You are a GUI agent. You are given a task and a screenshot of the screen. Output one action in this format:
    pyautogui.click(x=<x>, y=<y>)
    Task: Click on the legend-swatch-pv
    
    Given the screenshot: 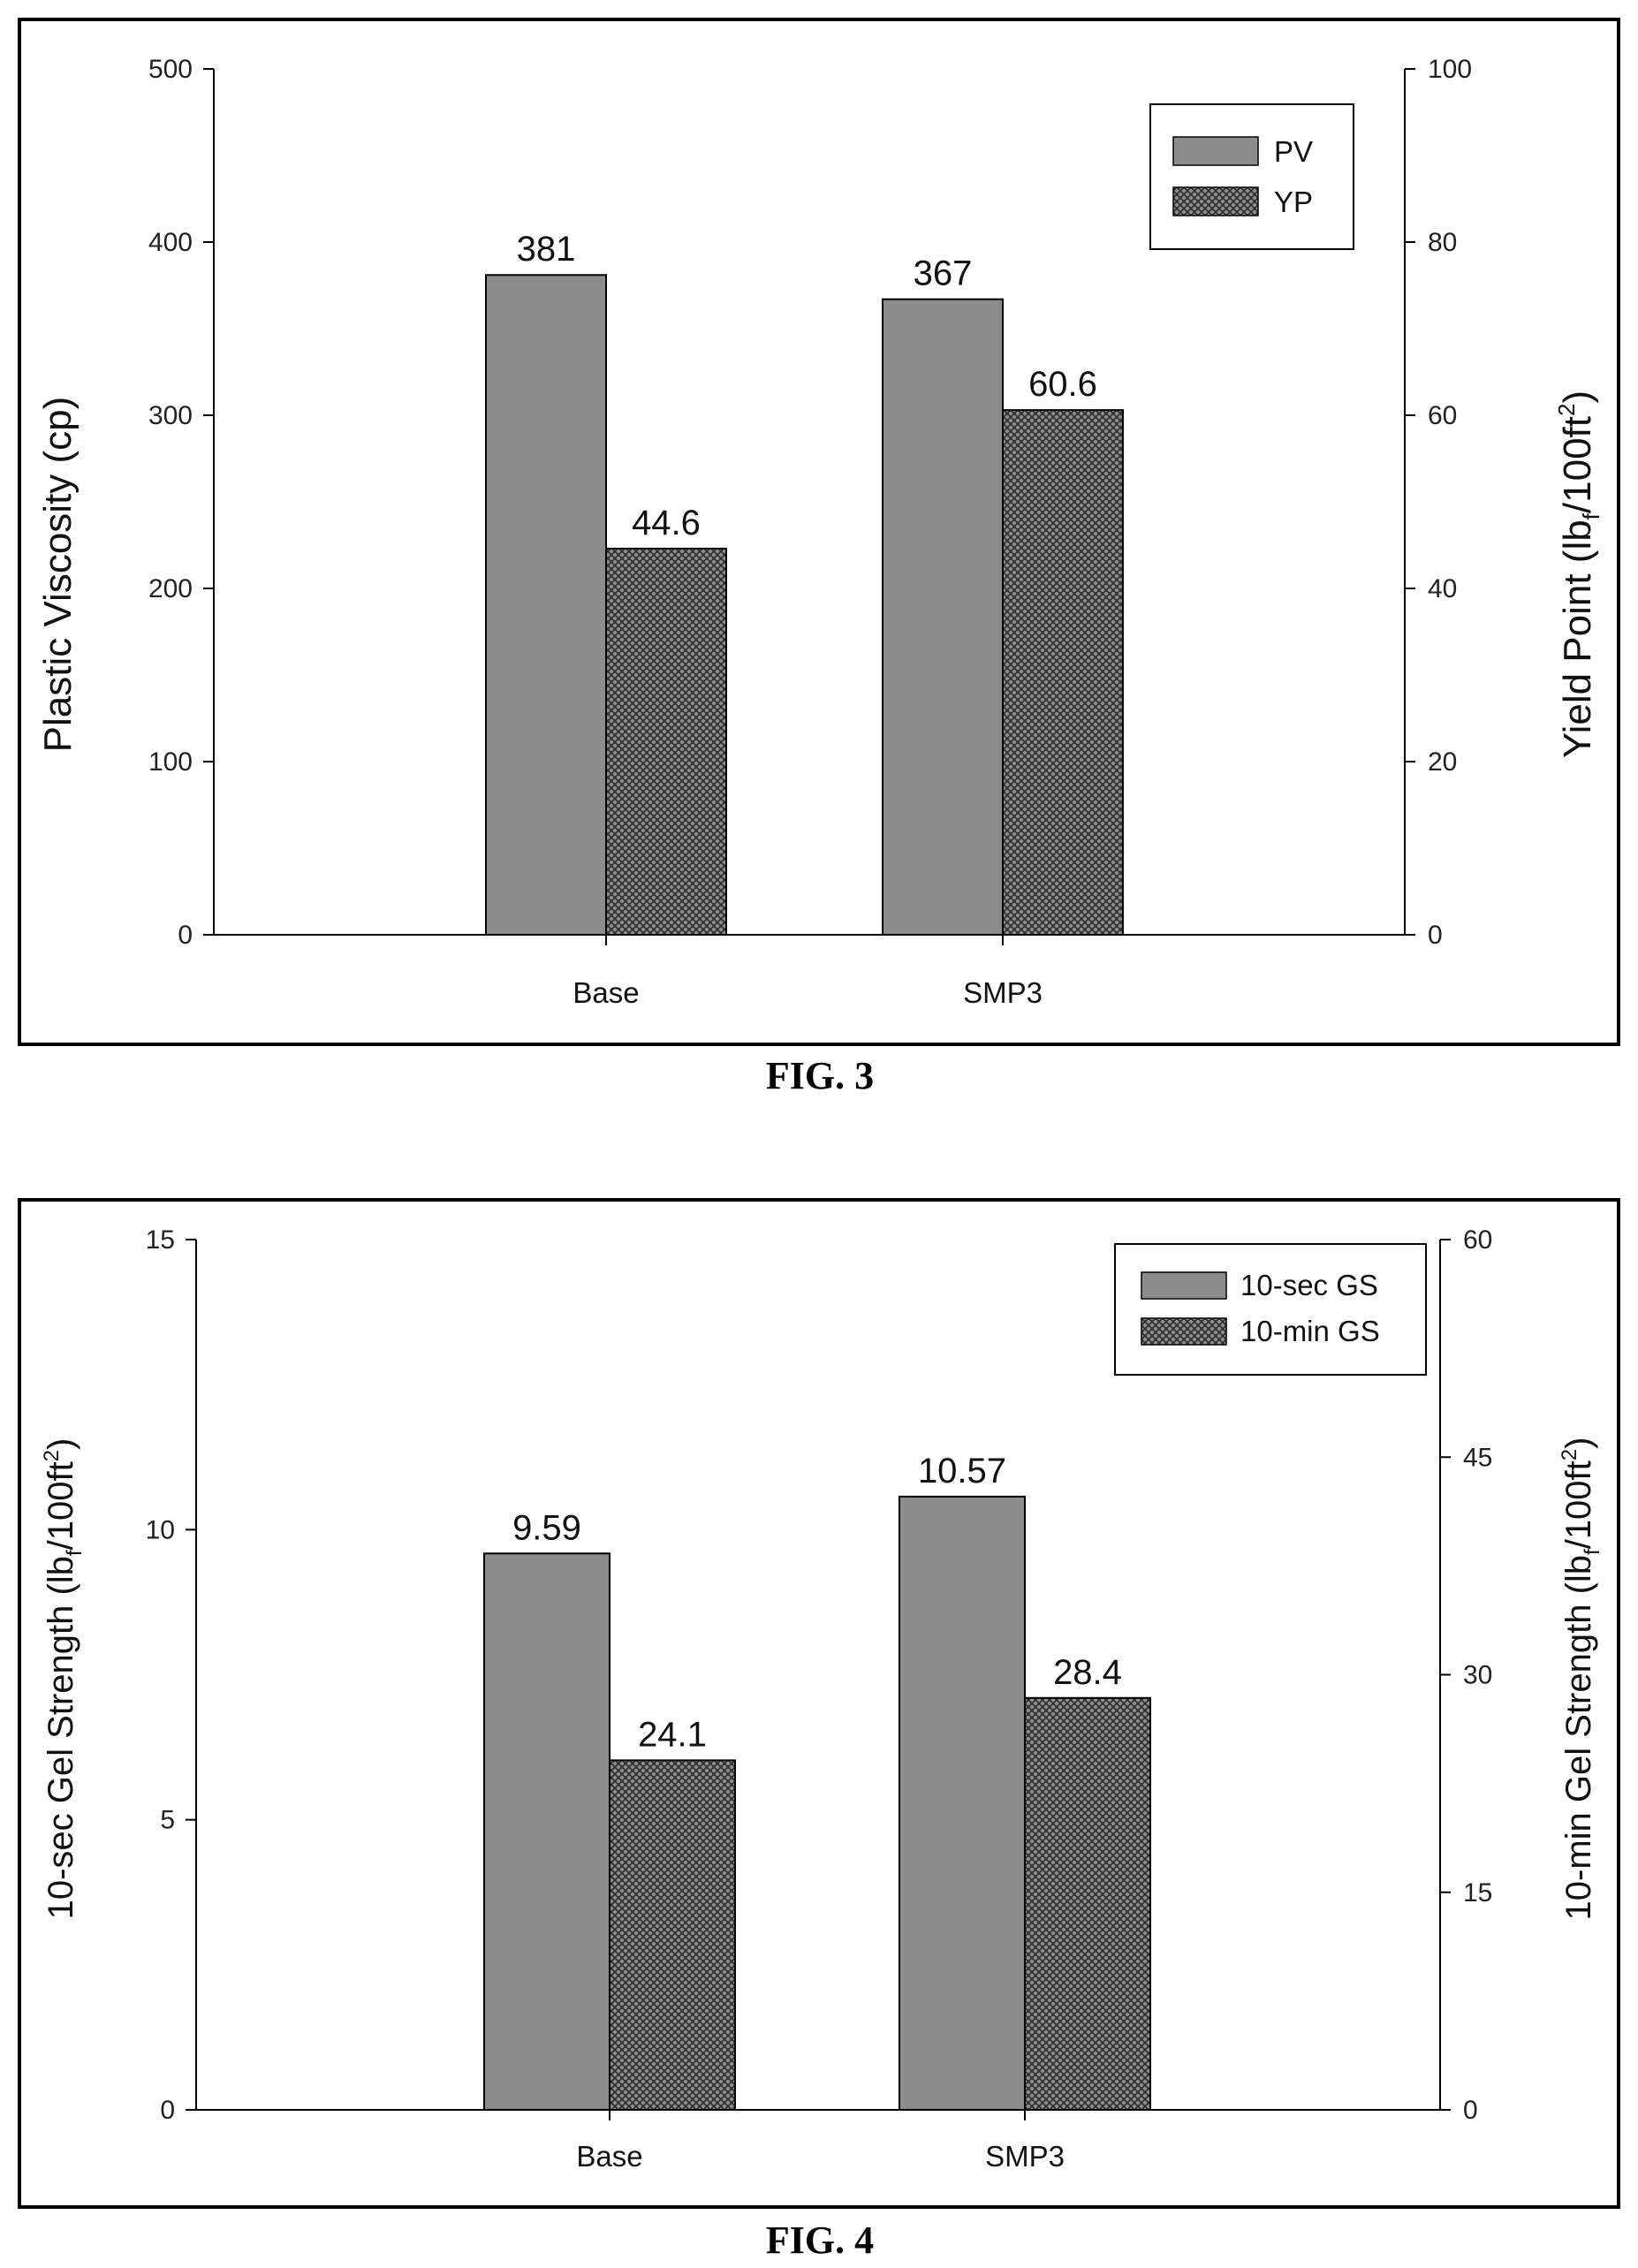 What is the action you would take?
    pyautogui.click(x=1215, y=151)
    